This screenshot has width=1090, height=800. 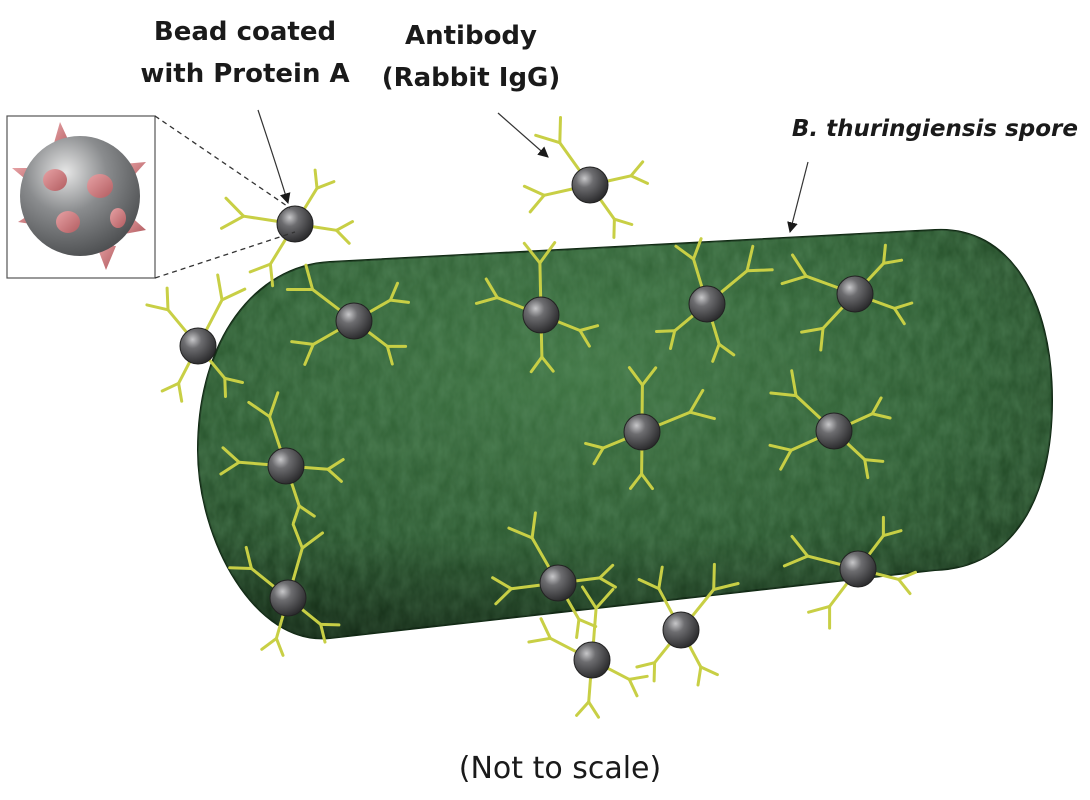 I want to click on spore-label: B. thuringiensis spore, so click(x=935, y=129).